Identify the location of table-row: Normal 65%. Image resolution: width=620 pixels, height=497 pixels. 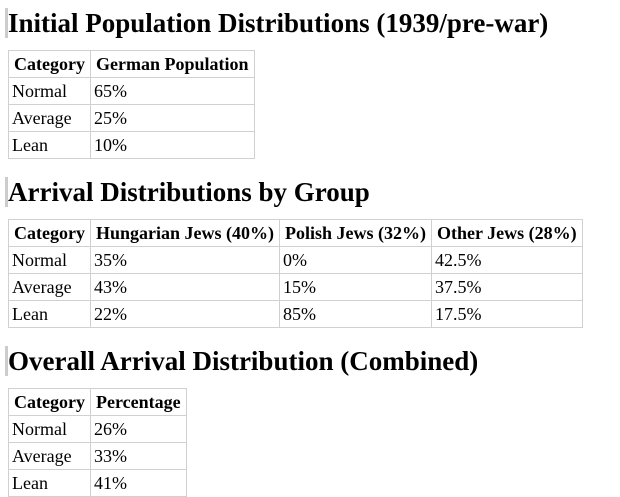
(131, 91).